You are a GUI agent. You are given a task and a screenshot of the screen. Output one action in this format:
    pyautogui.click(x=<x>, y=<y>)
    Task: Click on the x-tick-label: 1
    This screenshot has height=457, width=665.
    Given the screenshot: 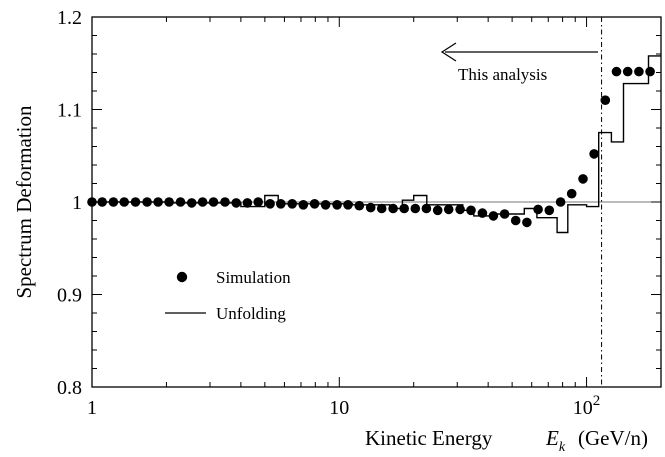 What is the action you would take?
    pyautogui.click(x=92, y=408)
    